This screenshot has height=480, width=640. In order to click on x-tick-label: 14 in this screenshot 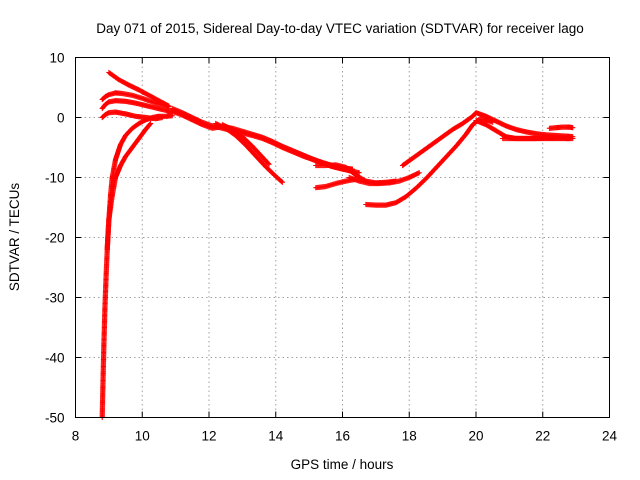, I will do `click(276, 436)`.